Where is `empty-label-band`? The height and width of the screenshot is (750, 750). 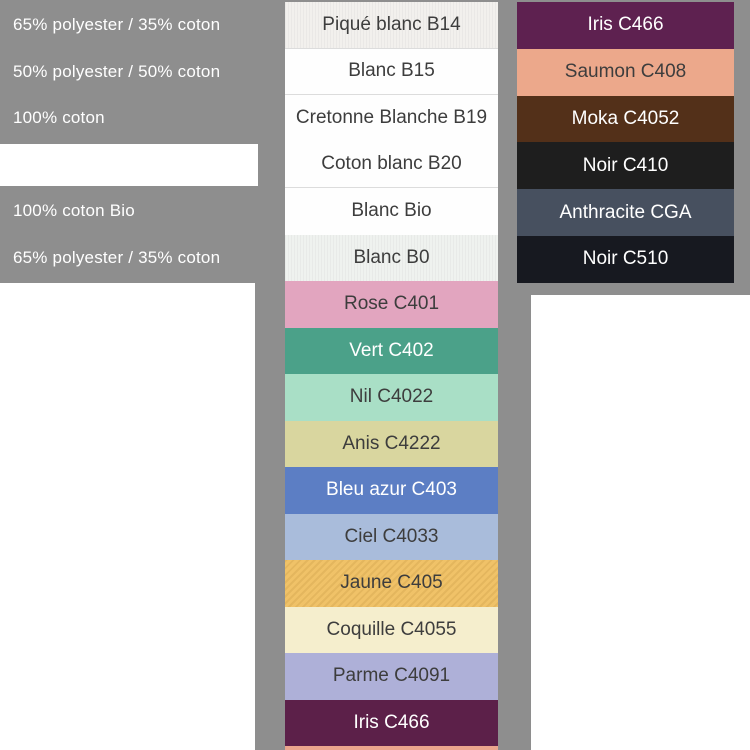 empty-label-band is located at coordinates (129, 165).